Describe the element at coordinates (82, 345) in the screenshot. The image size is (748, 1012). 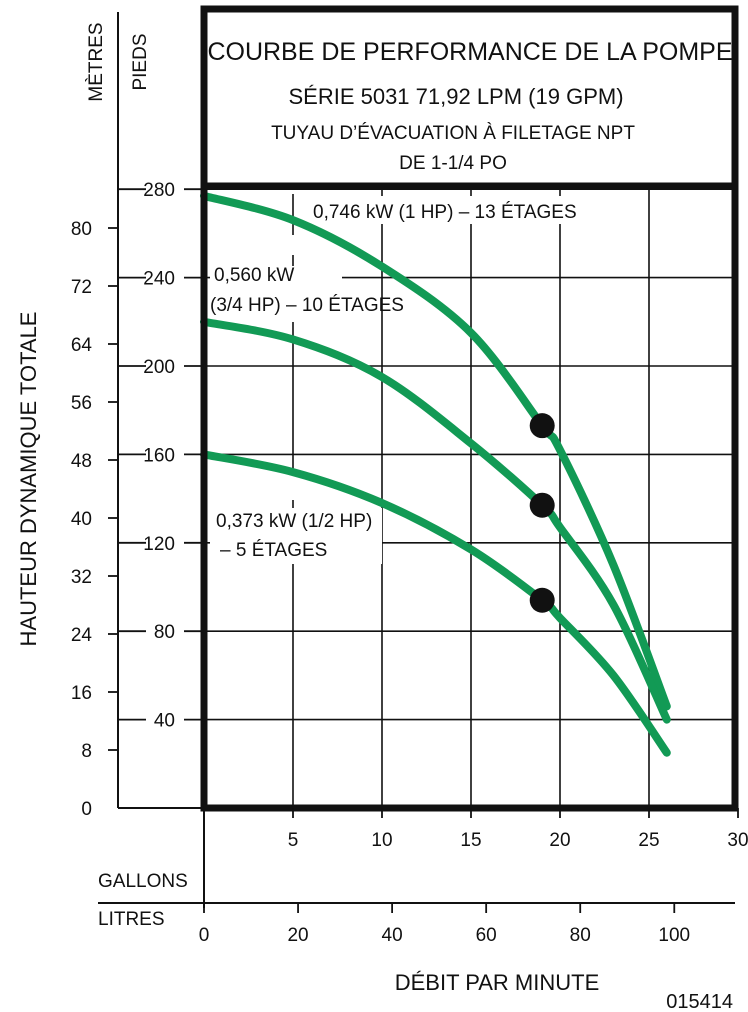
I see `meters-tick-label: 64` at that location.